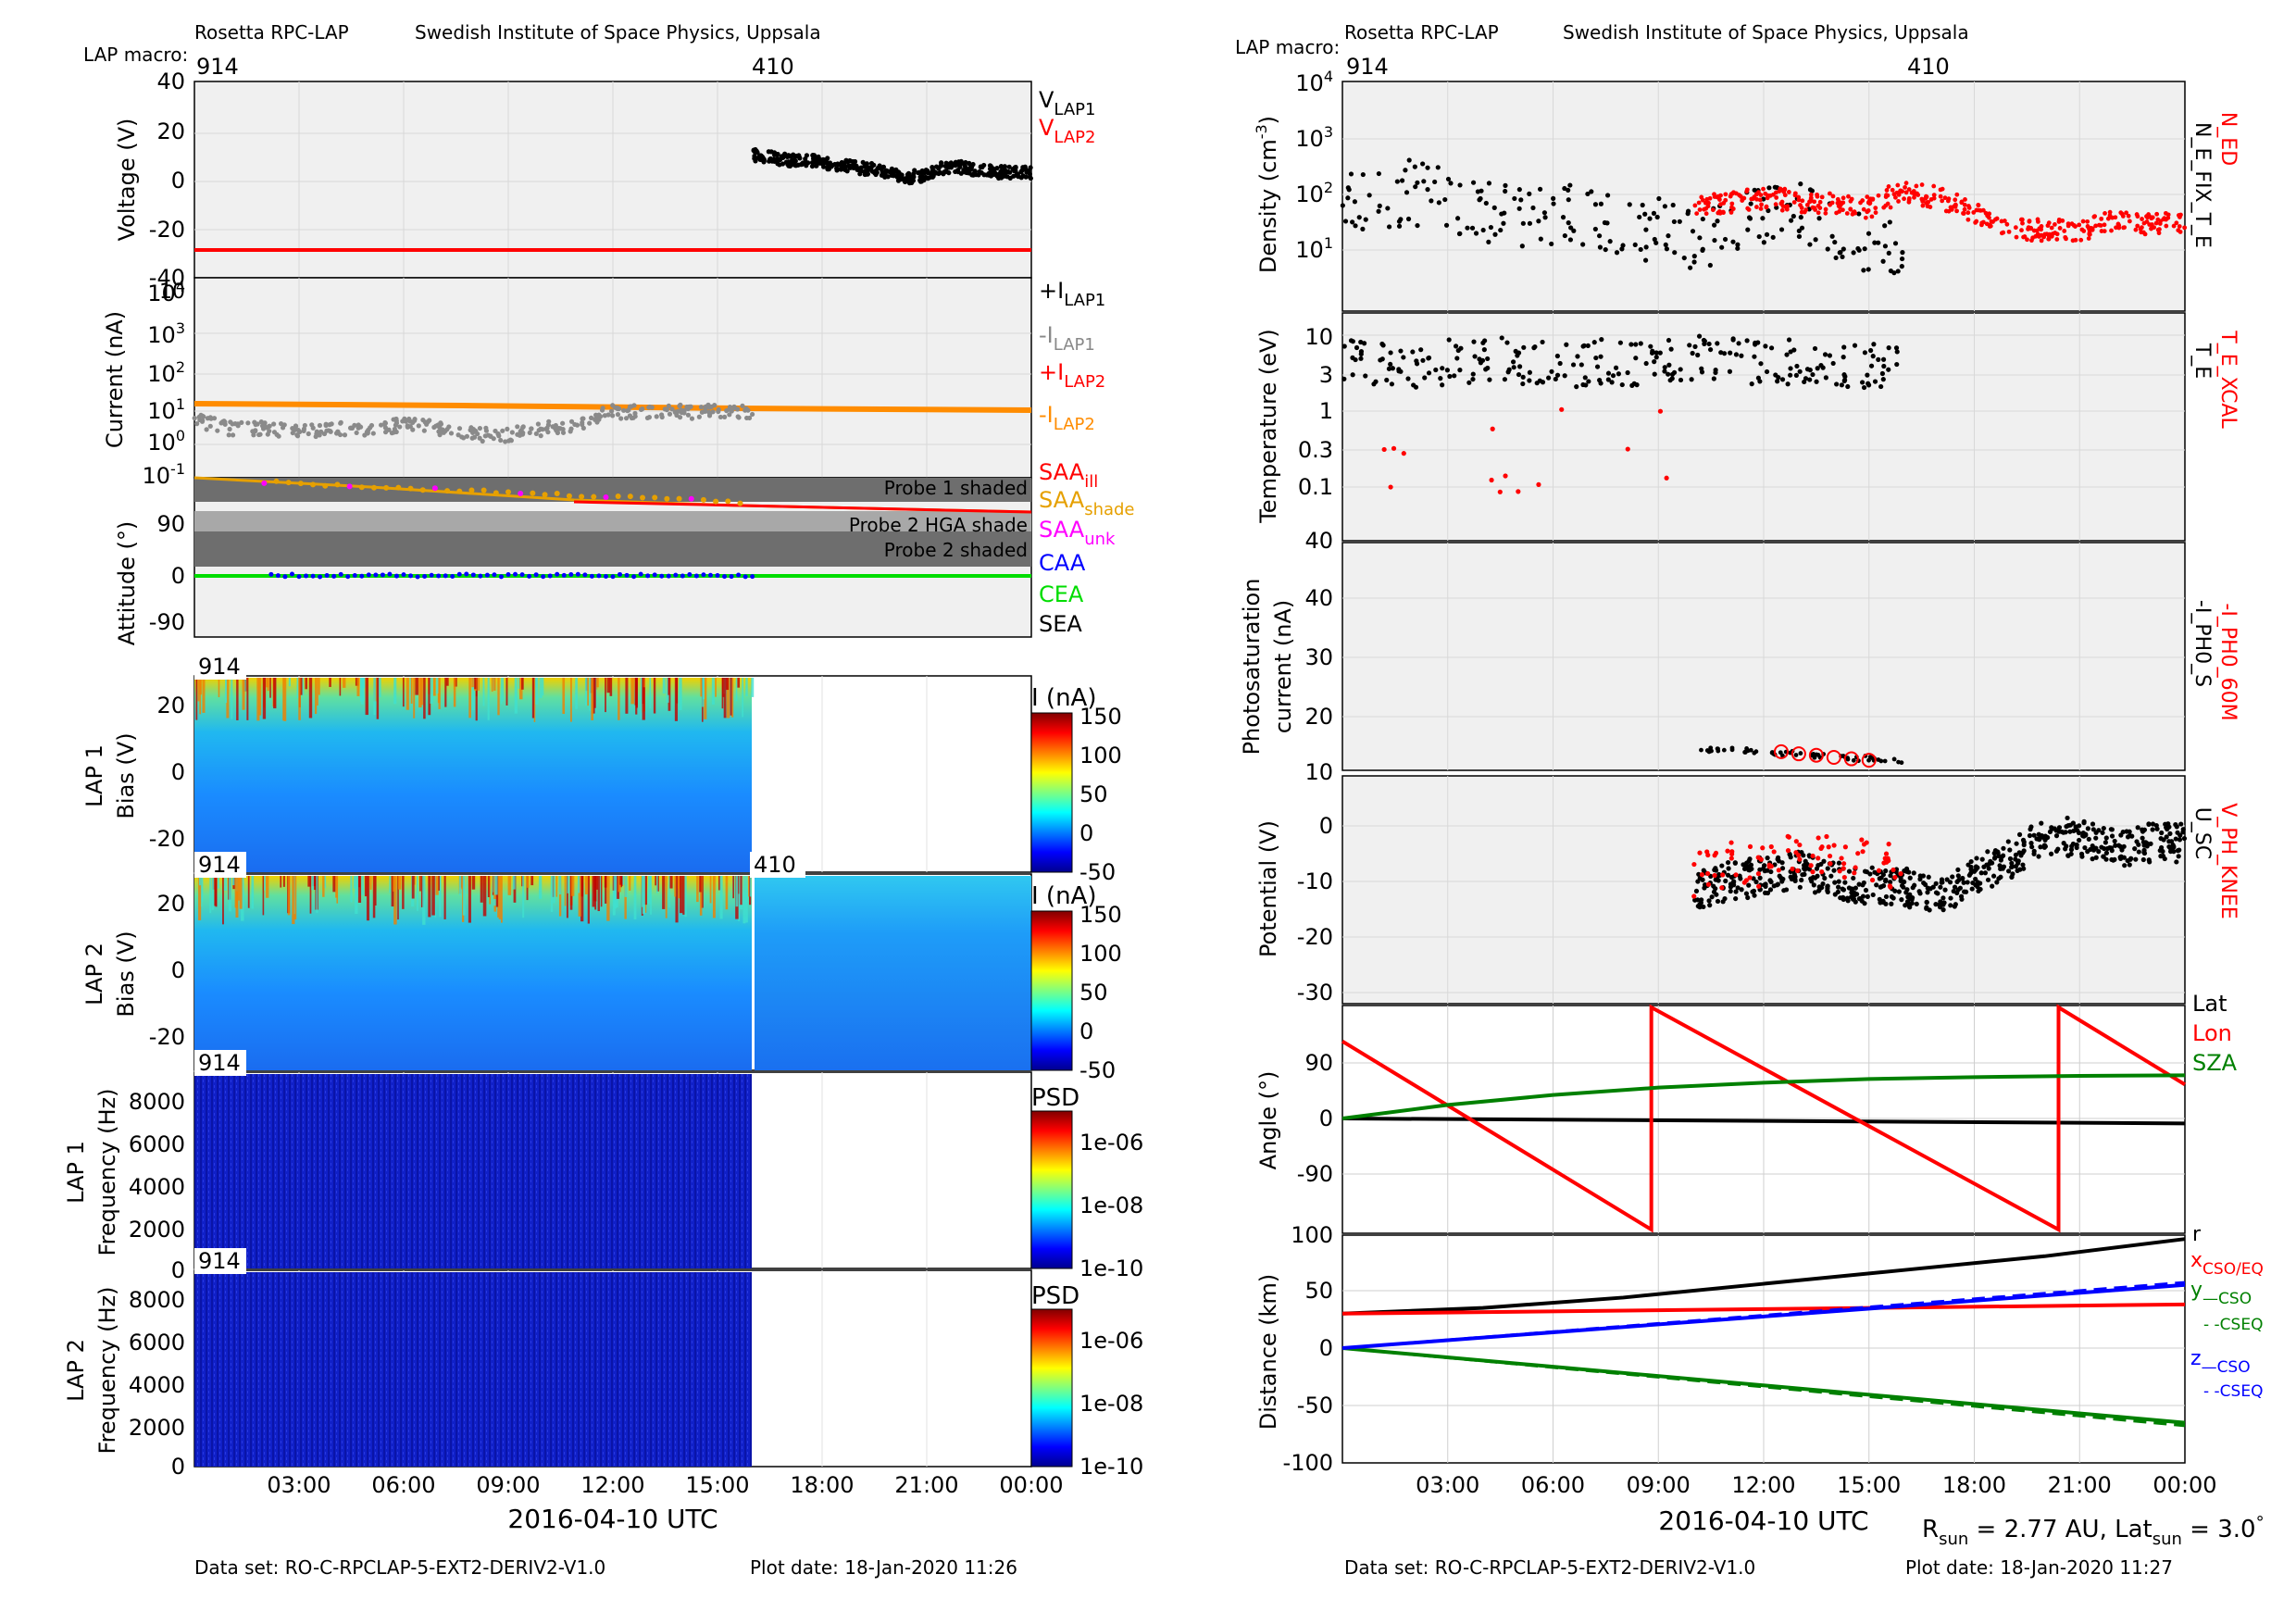 The image size is (2296, 1624). What do you see at coordinates (220, 667) in the screenshot?
I see `lap1-bias-tag-bg` at bounding box center [220, 667].